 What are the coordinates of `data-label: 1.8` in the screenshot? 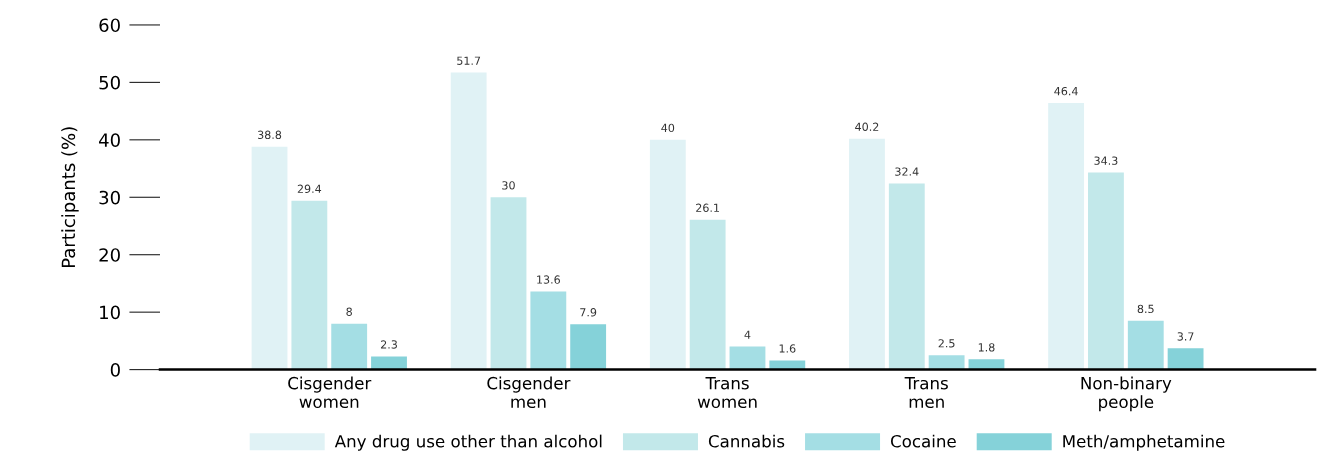 It's located at (986, 347).